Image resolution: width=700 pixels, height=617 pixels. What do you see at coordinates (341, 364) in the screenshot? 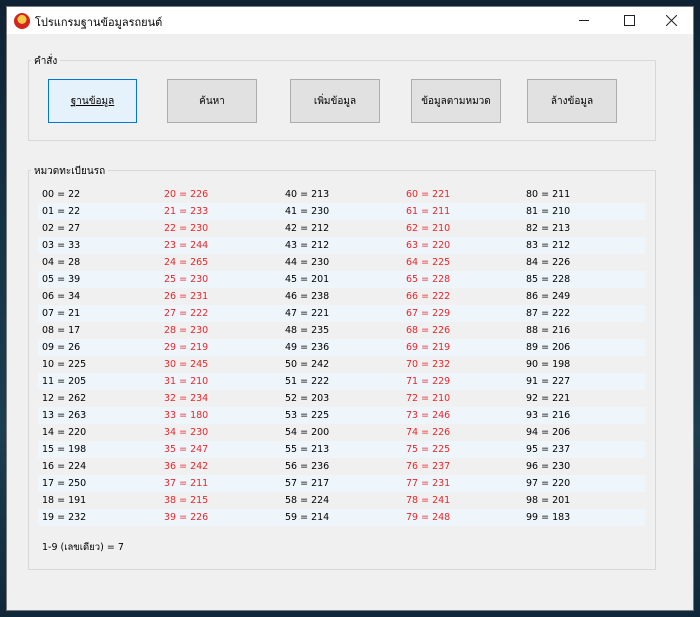
I see `list-row: 10 = 225 30 = 245 50 = 242 70 = 232 90 = 198` at bounding box center [341, 364].